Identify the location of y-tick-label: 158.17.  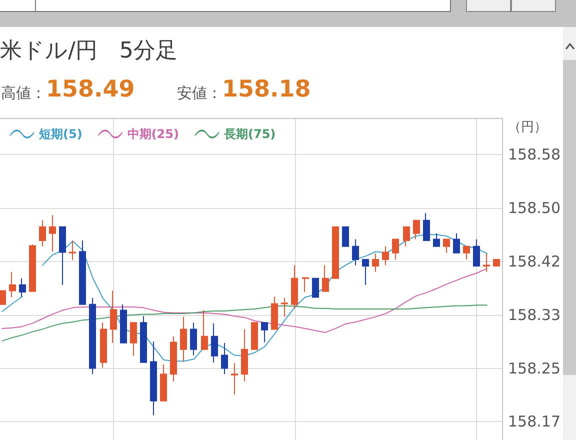
(534, 421).